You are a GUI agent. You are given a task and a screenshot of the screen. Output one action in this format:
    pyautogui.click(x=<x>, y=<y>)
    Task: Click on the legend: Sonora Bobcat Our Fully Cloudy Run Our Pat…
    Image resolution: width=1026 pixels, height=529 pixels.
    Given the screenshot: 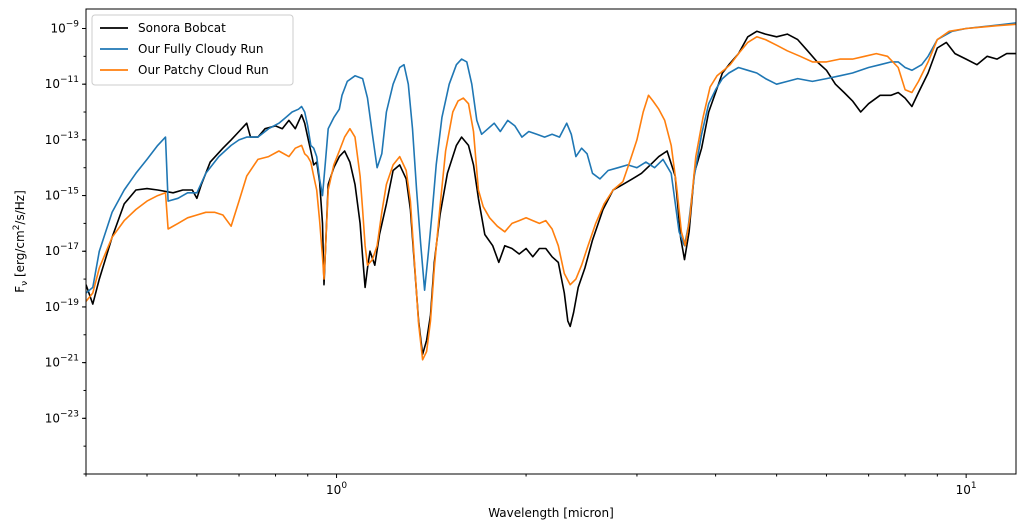 What is the action you would take?
    pyautogui.click(x=192, y=50)
    